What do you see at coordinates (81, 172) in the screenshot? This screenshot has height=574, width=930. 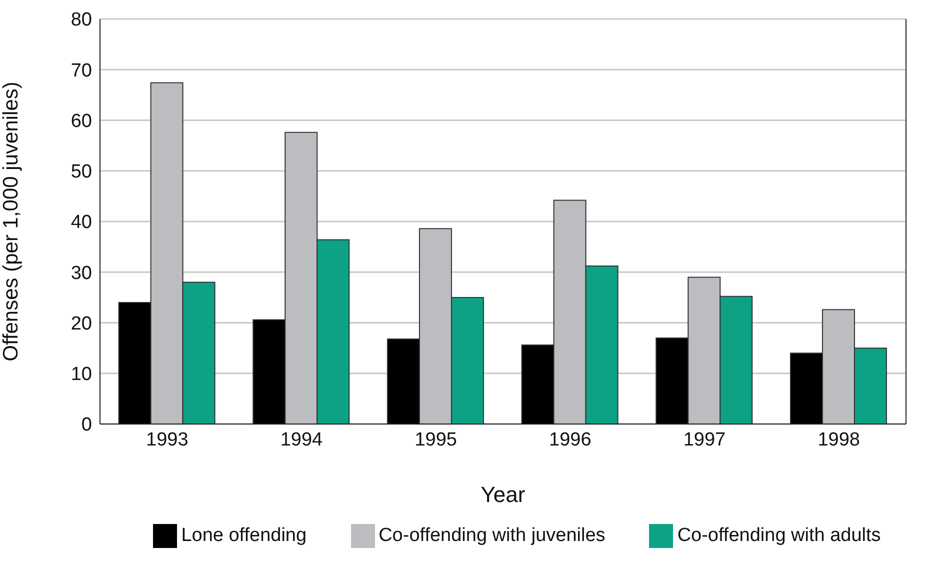 I see `y-tick-label: 50` at bounding box center [81, 172].